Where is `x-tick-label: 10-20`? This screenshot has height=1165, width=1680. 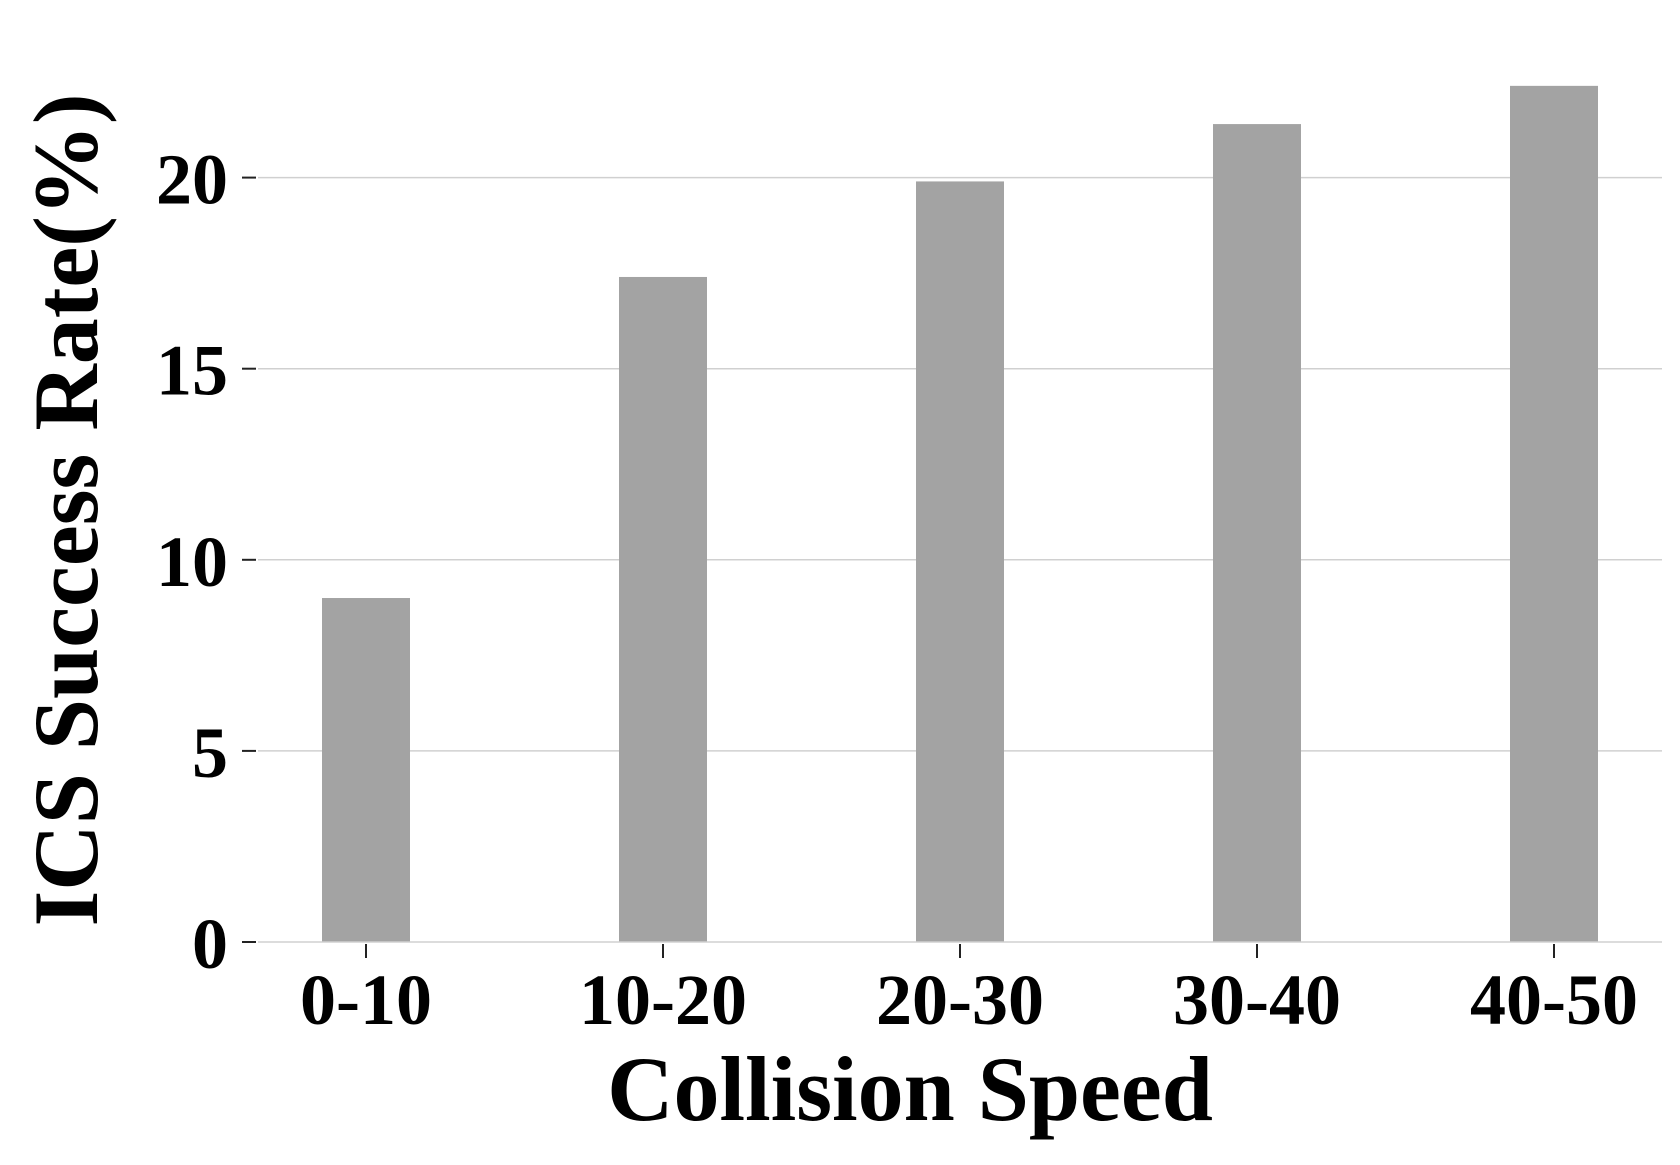 x-tick-label: 10-20 is located at coordinates (663, 1000).